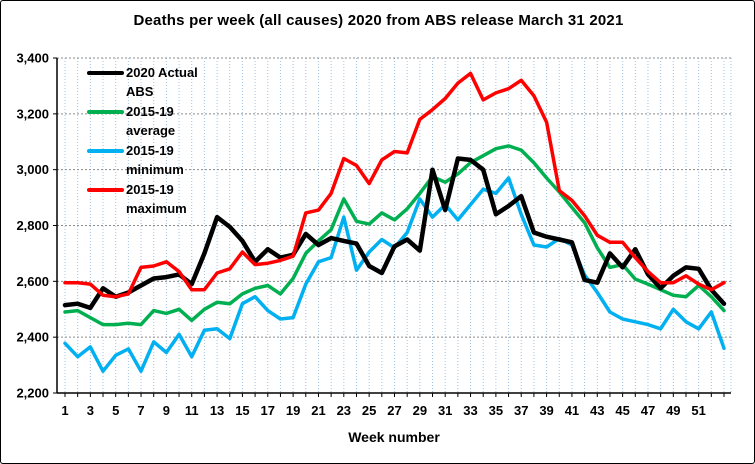 Image resolution: width=755 pixels, height=464 pixels. Describe the element at coordinates (32, 57) in the screenshot. I see `y-tick-label-3400: 3,400` at that location.